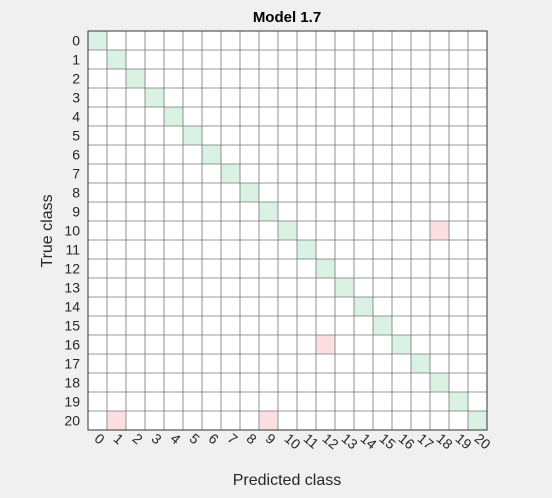 This screenshot has width=552, height=498. What do you see at coordinates (76, 60) in the screenshot?
I see `y-tick-label: 1` at bounding box center [76, 60].